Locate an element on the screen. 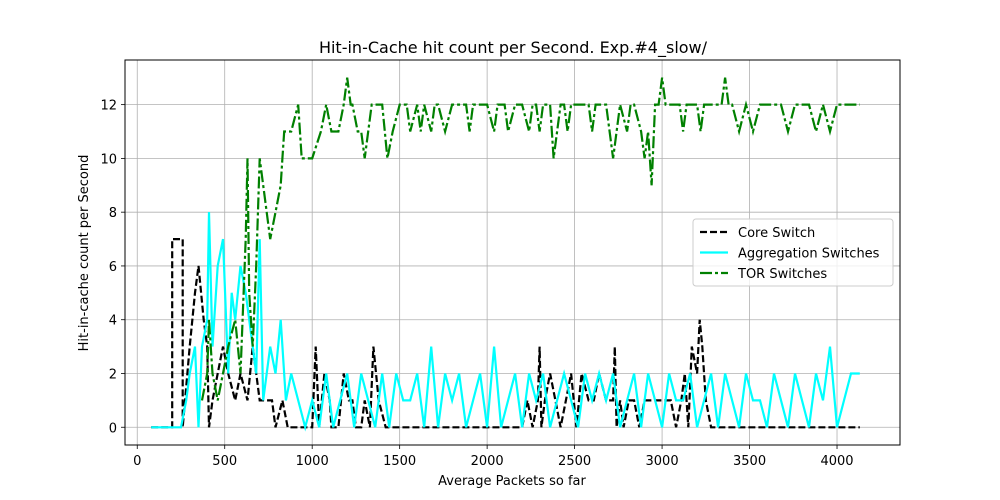 The image size is (1000, 500). legend-label-core-switch: Core Switch is located at coordinates (776, 233).